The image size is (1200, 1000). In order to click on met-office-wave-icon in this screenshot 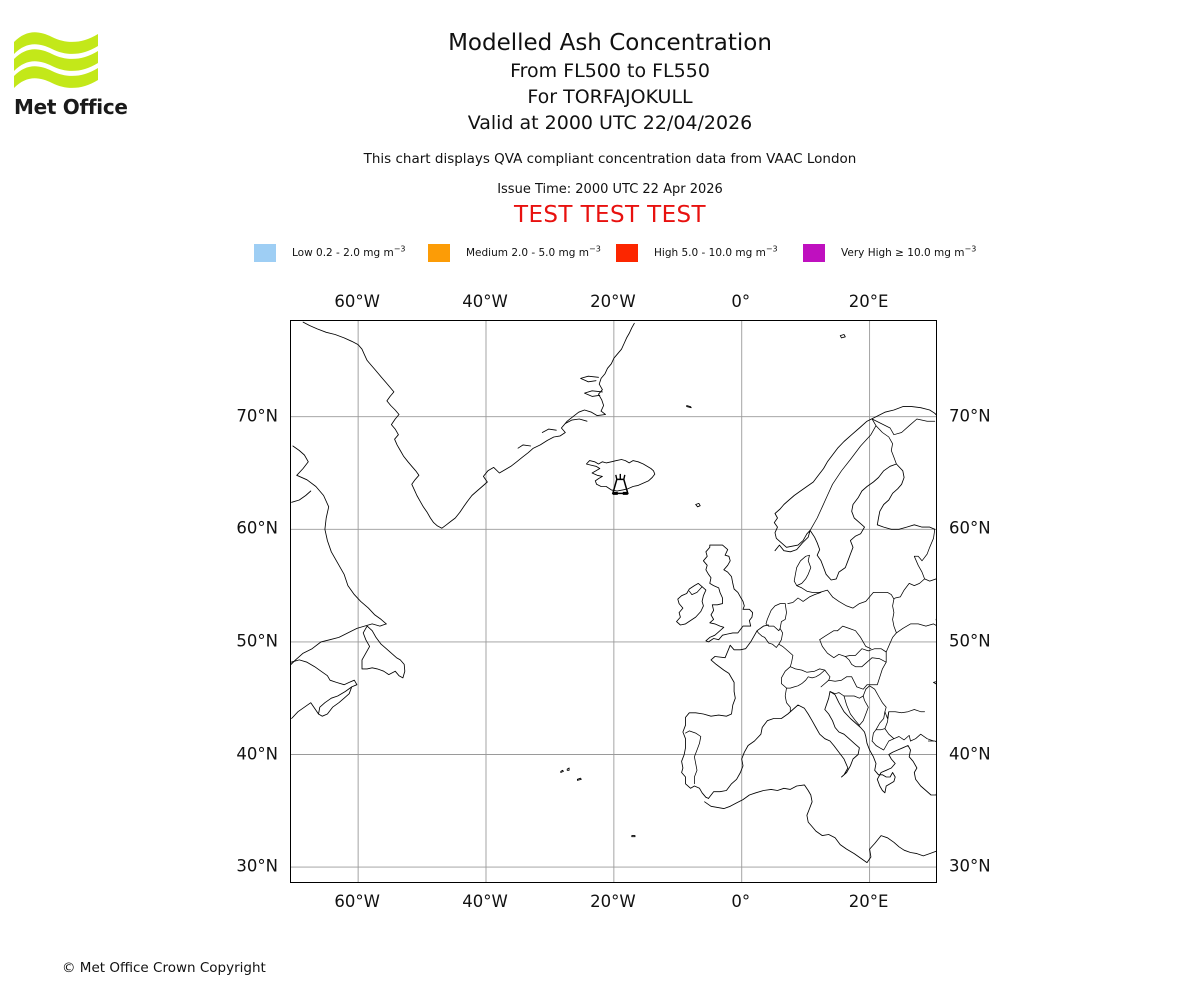, I will do `click(56, 60)`.